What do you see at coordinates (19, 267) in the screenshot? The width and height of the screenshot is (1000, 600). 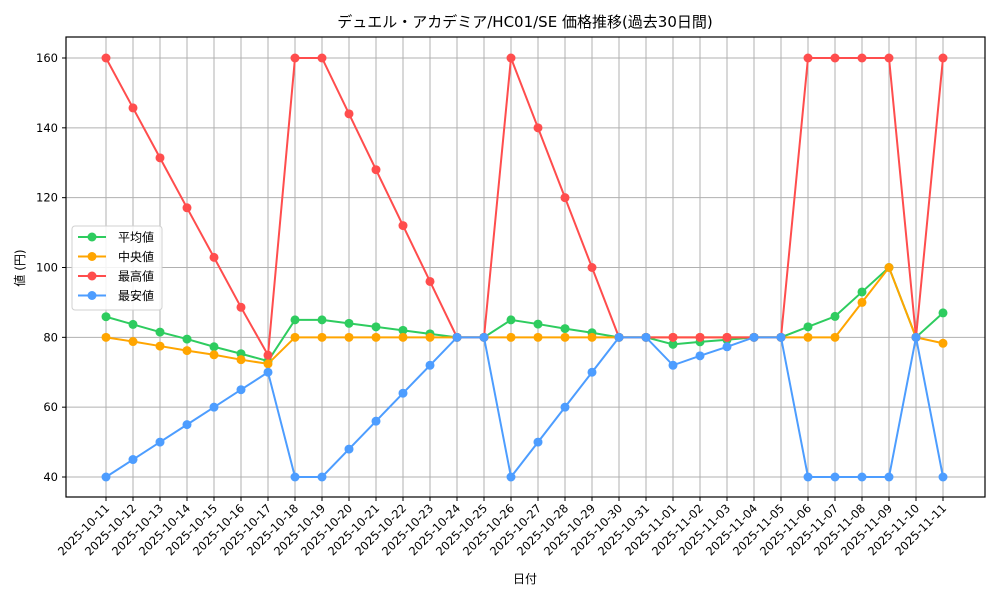 I see `y-axis-label: 値 (円)` at bounding box center [19, 267].